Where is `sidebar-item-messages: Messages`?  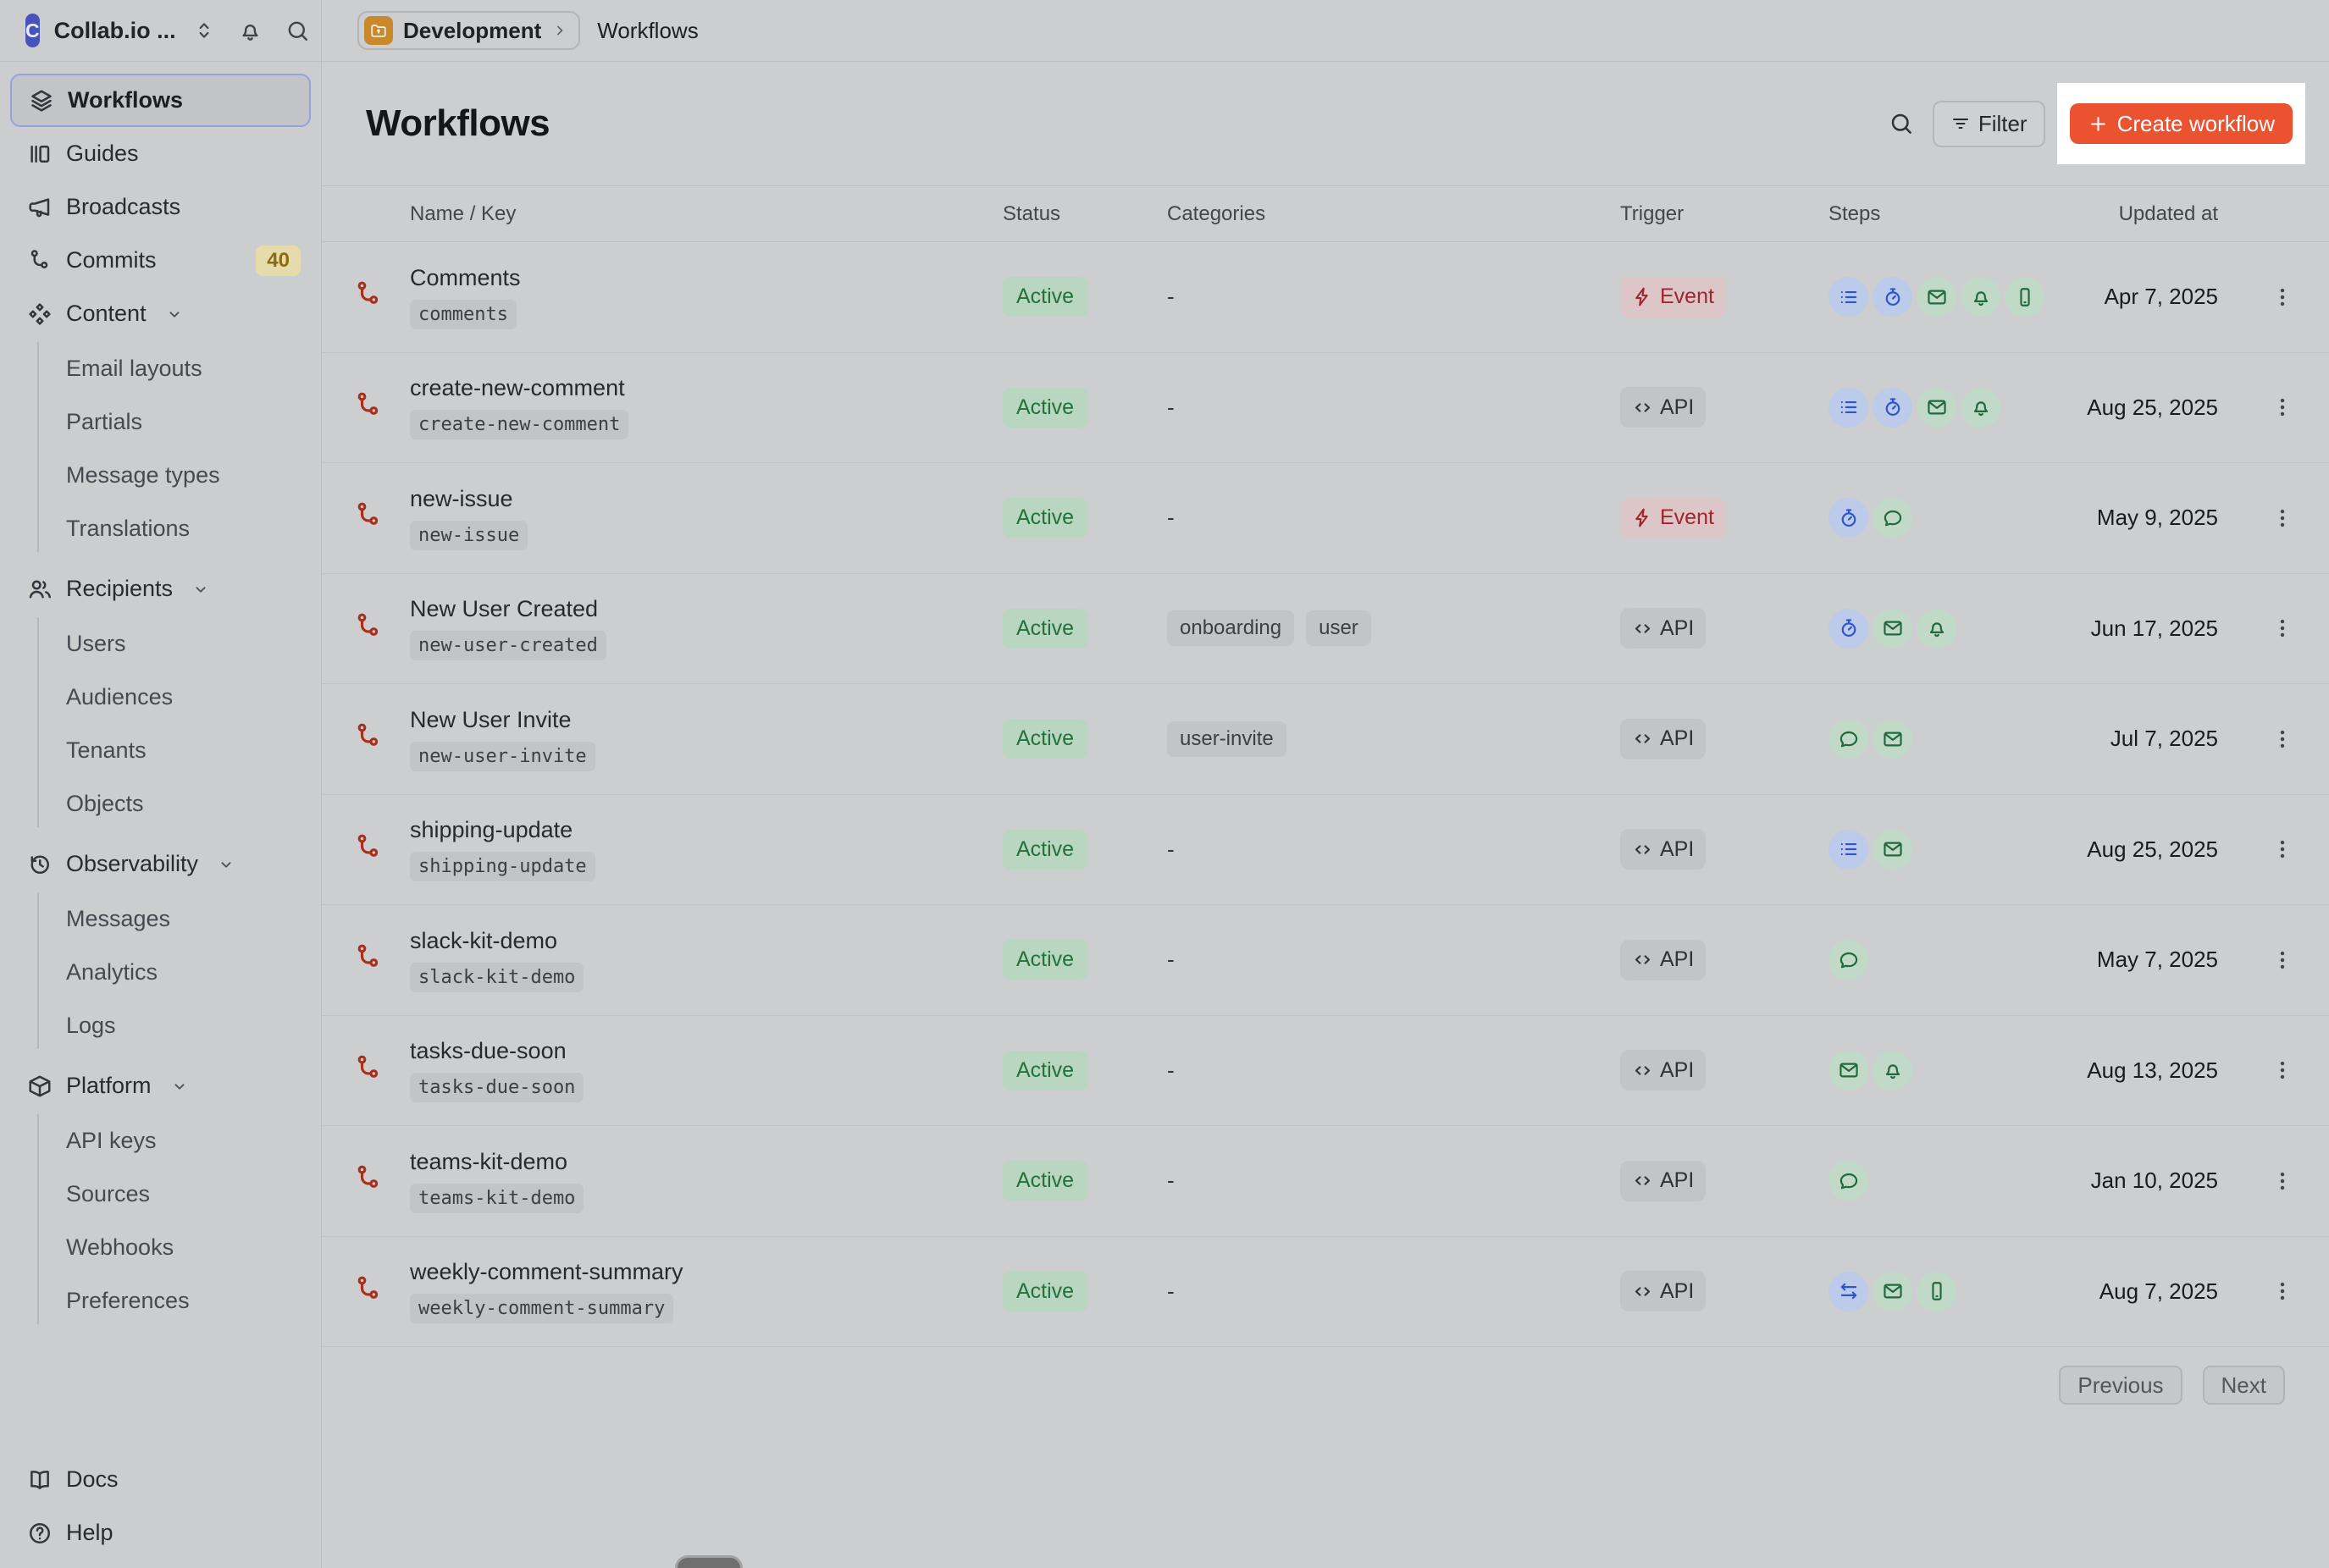
sidebar-item-messages: Messages is located at coordinates (118, 918).